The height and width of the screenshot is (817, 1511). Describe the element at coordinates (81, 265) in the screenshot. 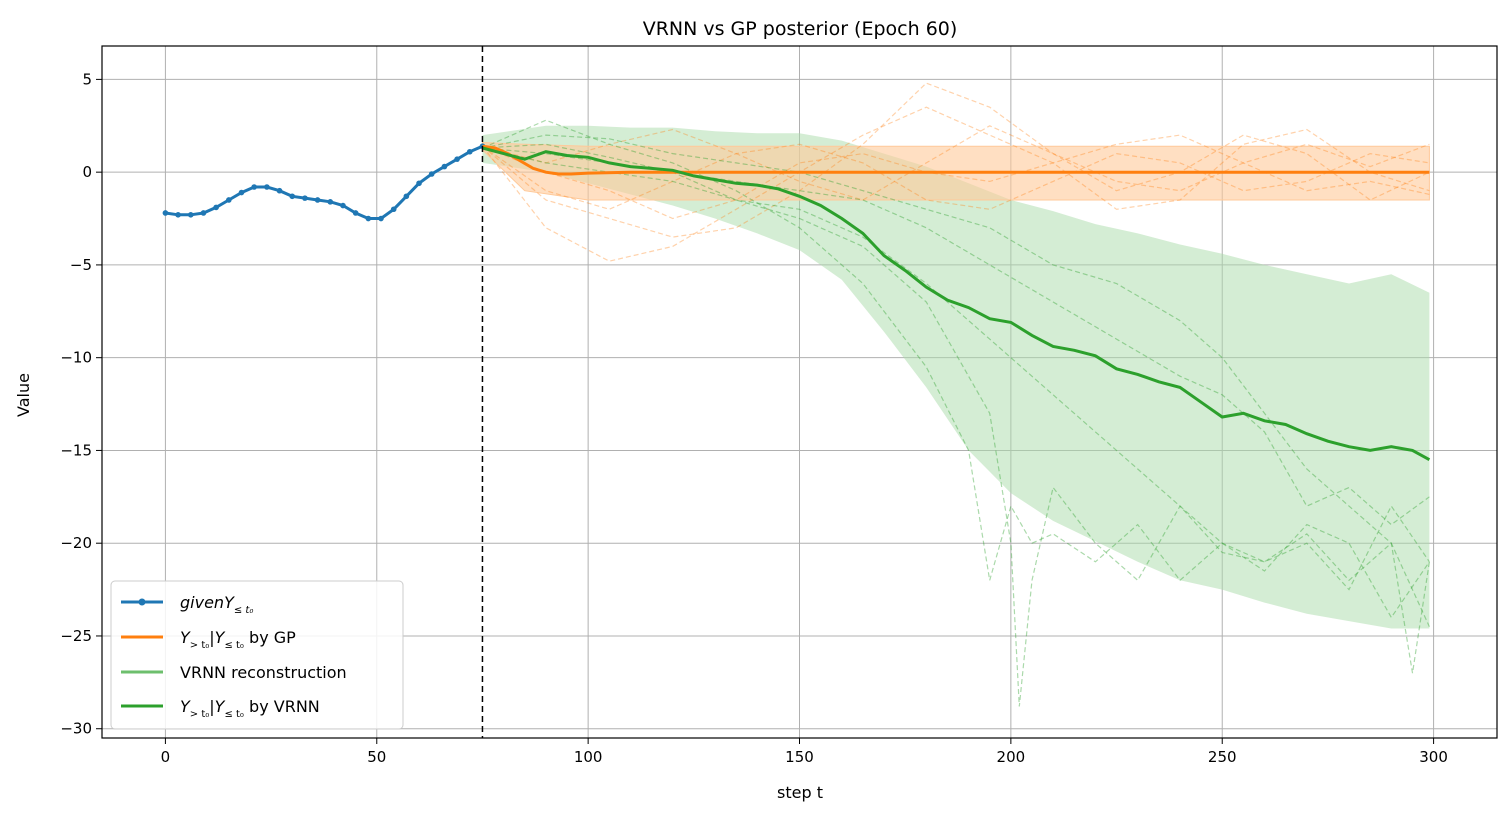

I see `y-tick-label: −5` at that location.